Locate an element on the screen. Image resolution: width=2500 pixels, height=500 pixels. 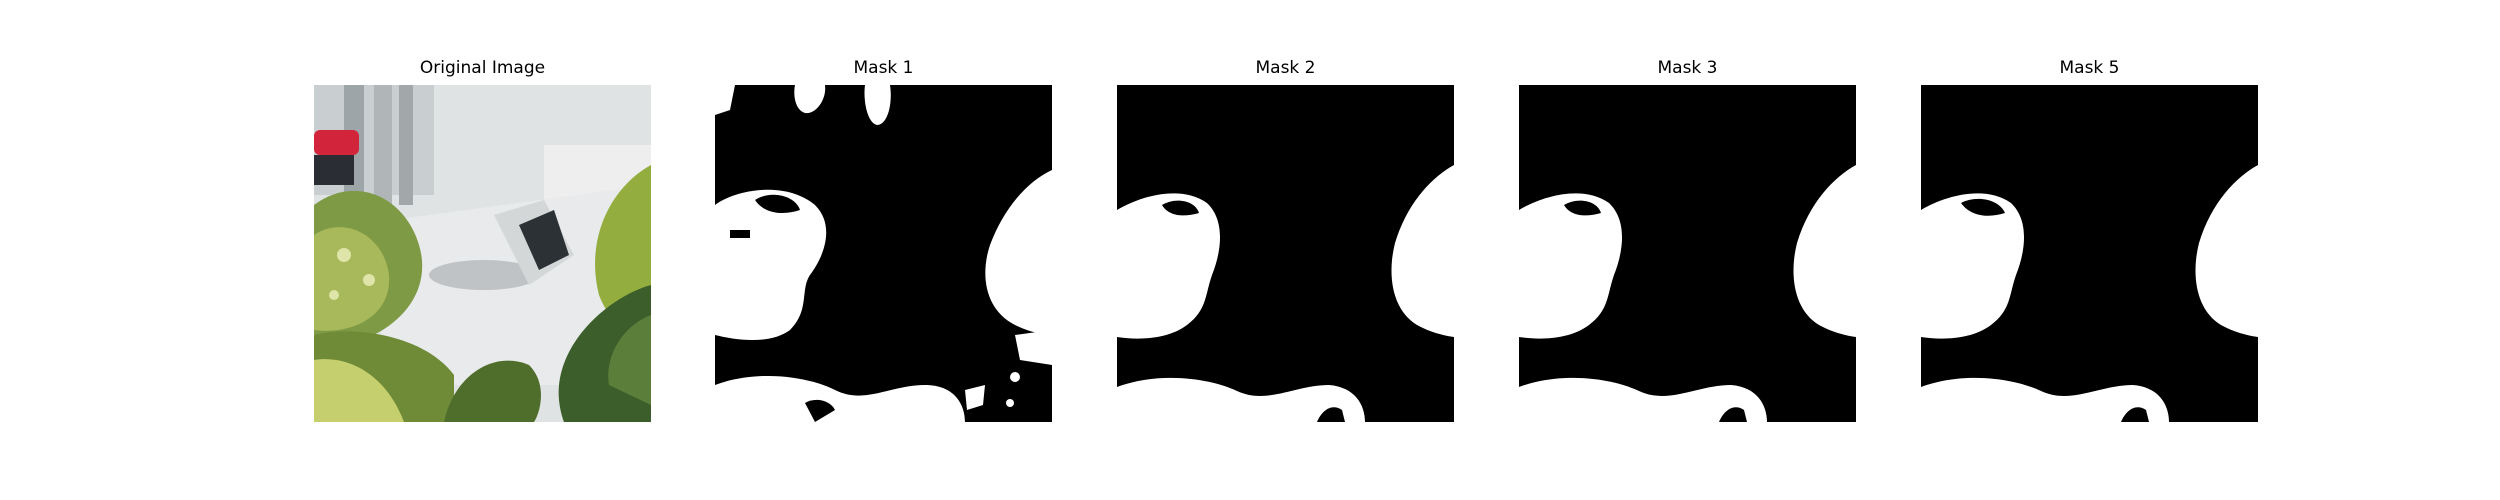
original-photo is located at coordinates (482, 253).